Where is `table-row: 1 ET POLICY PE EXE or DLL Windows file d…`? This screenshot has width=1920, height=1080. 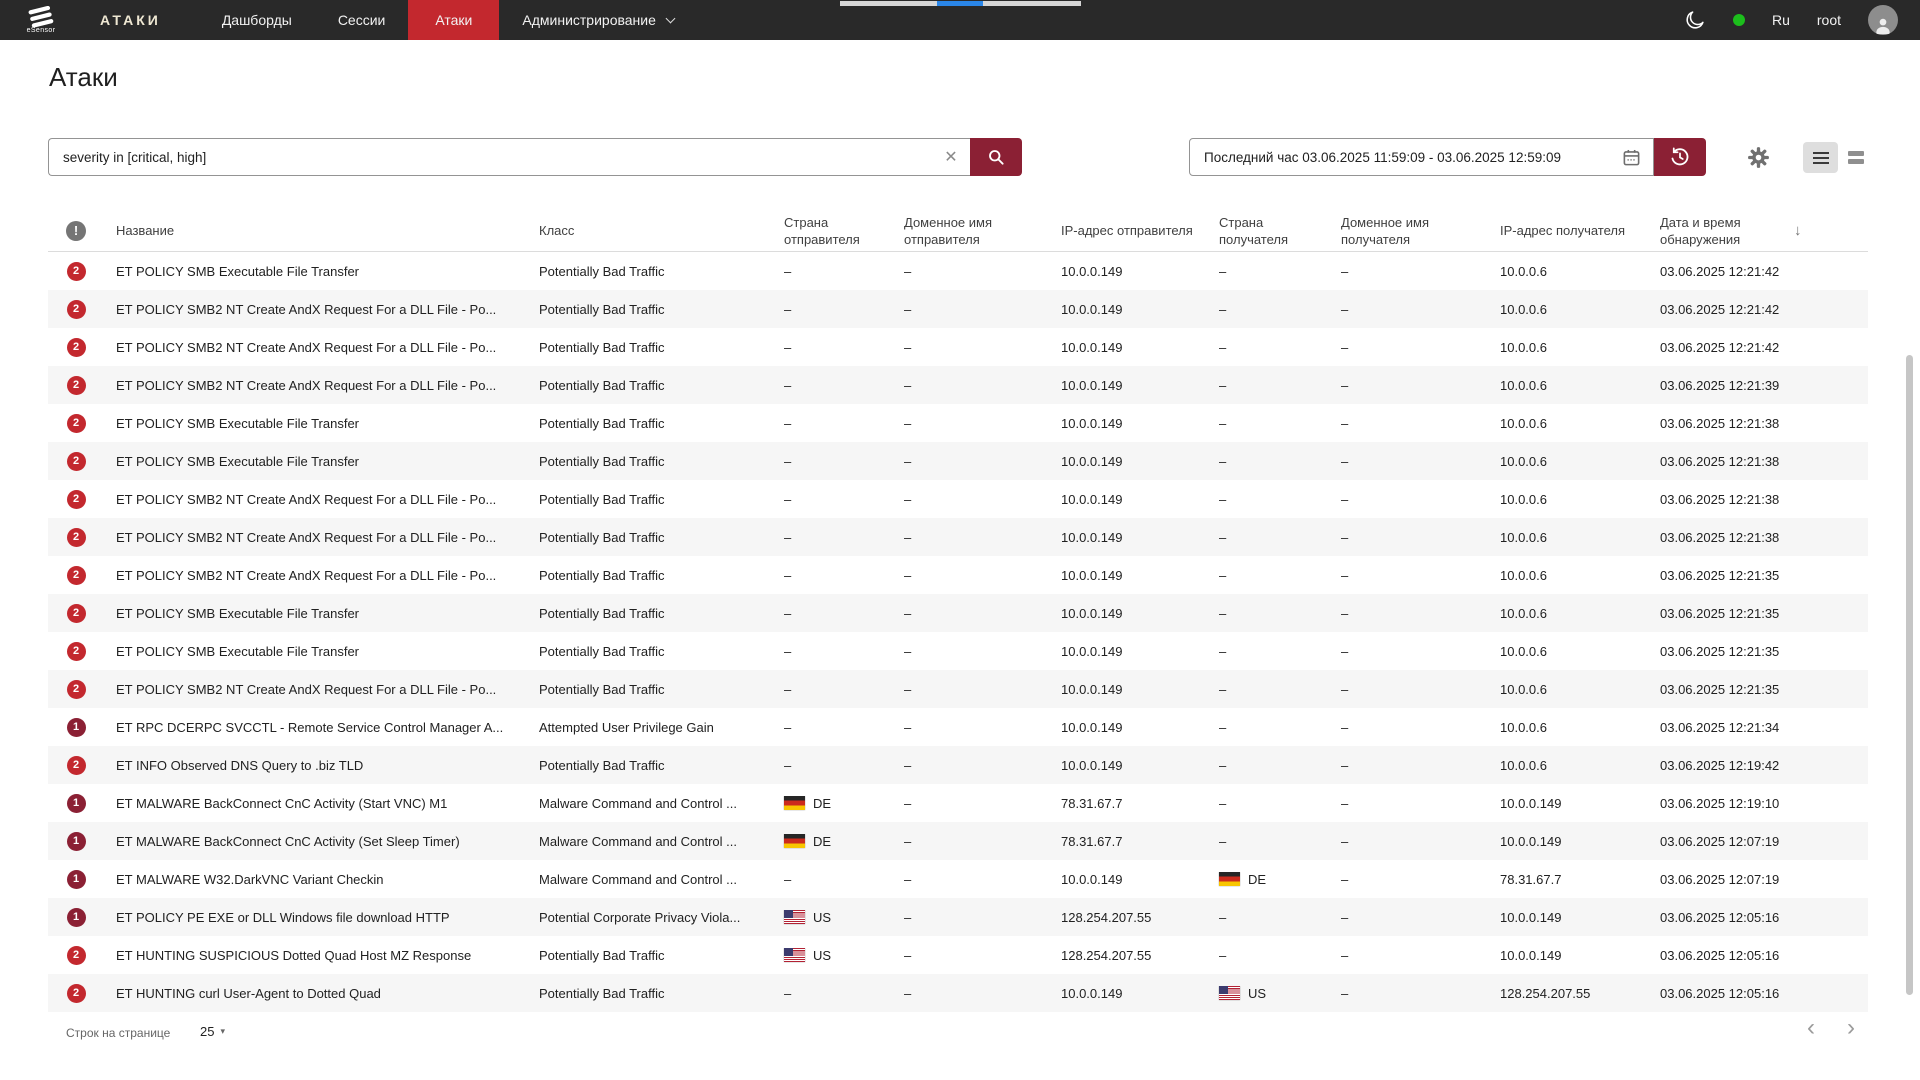 table-row: 1 ET POLICY PE EXE or DLL Windows file d… is located at coordinates (958, 917).